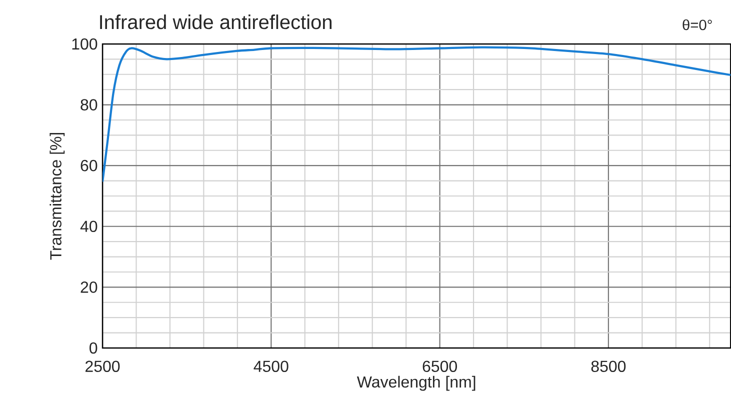 The height and width of the screenshot is (420, 731). I want to click on x-tick-label: 4500, so click(271, 366).